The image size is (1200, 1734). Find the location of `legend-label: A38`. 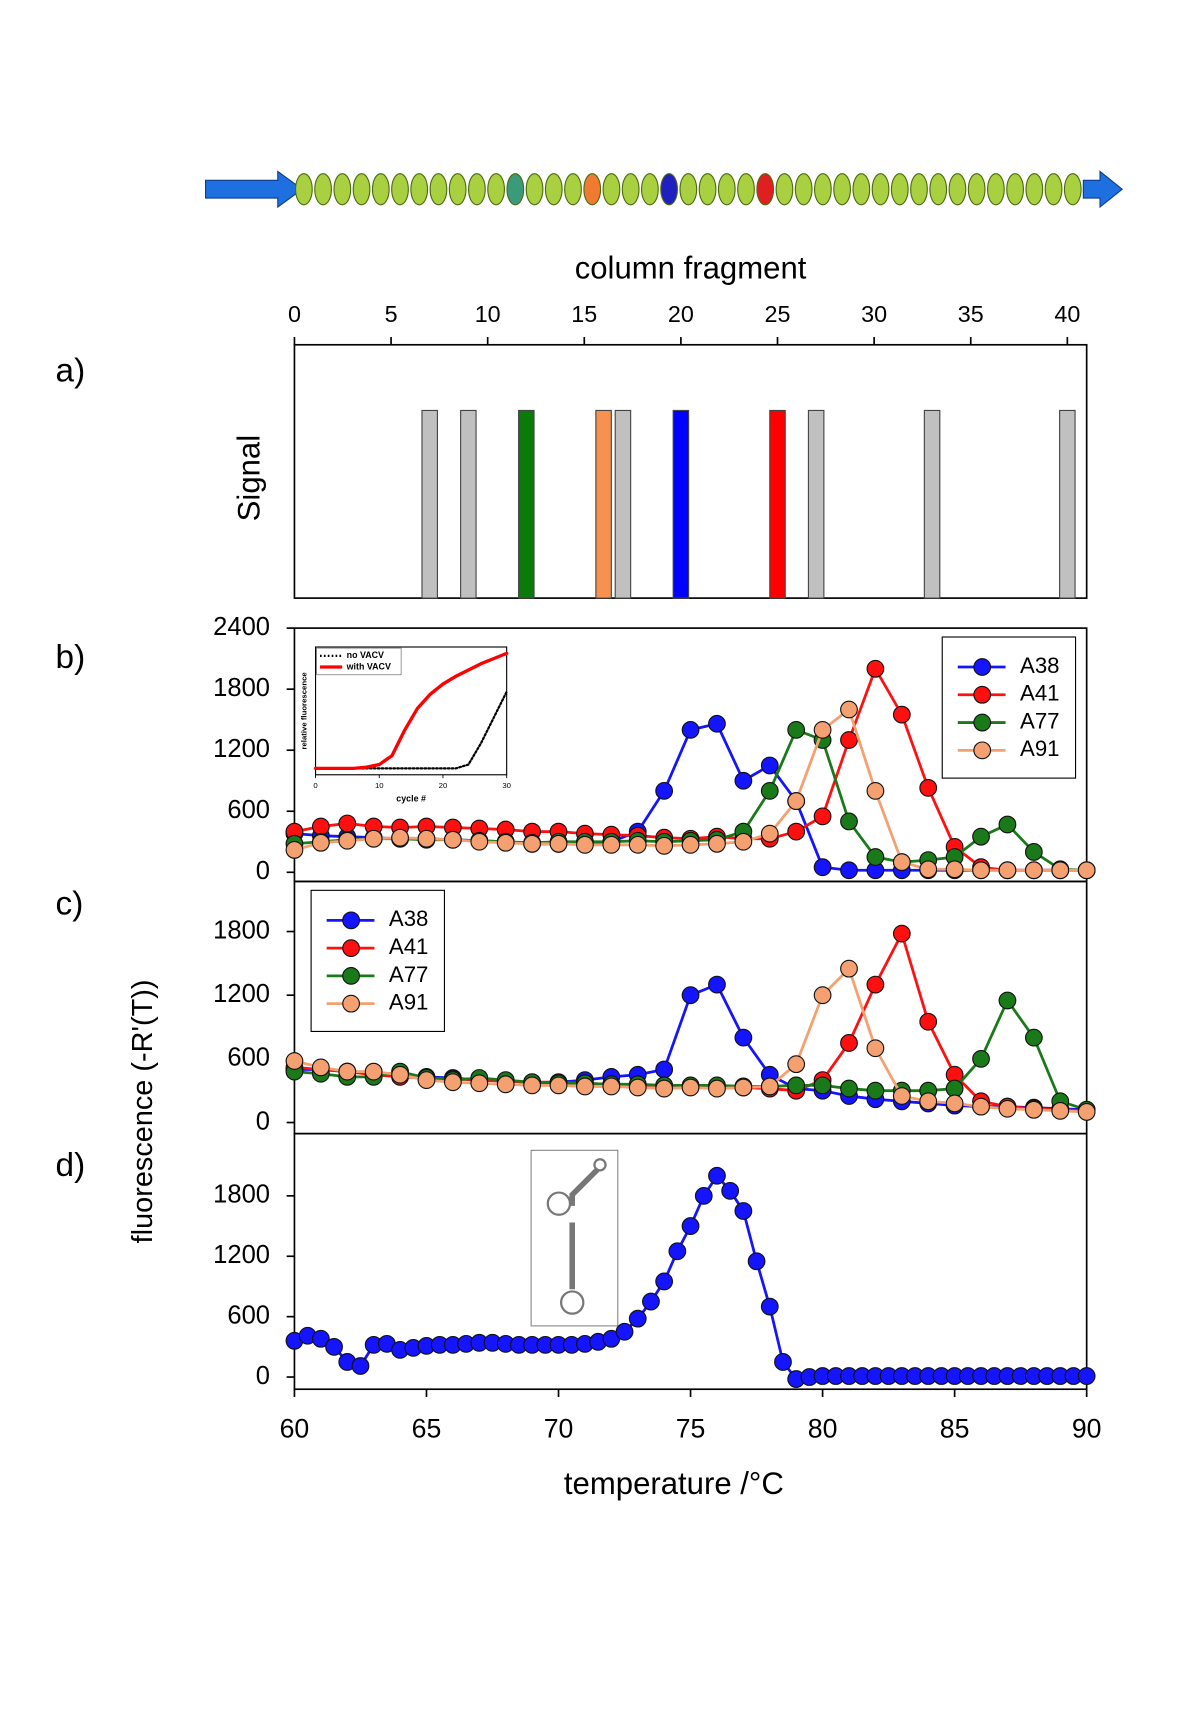

legend-label: A38 is located at coordinates (409, 918).